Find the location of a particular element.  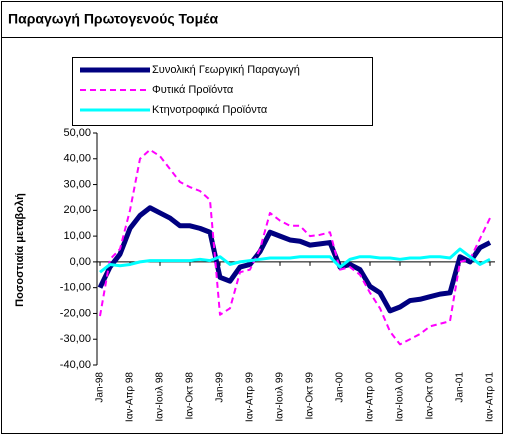

x-tick-label: Ιαν-Οκτ 99 is located at coordinates (310, 396).